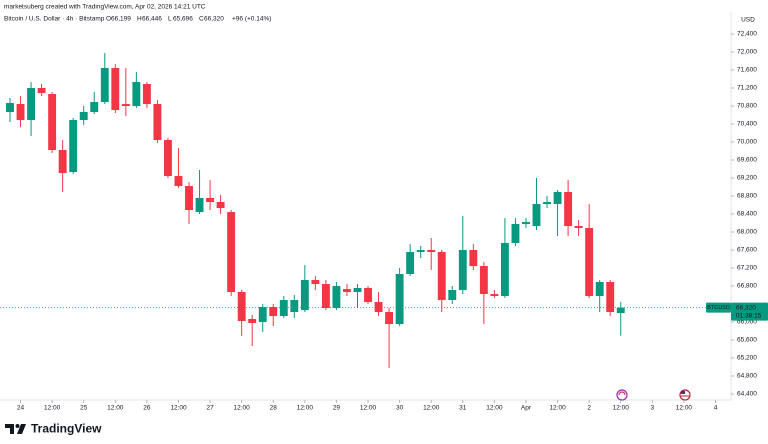  I want to click on ohlc-value: 66,446, so click(152, 19).